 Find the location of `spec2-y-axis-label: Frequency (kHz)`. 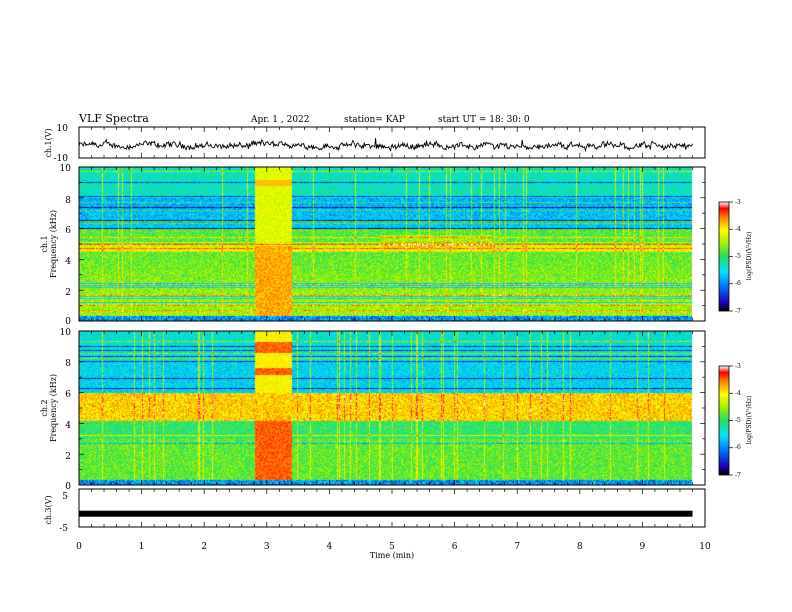

spec2-y-axis-label: Frequency (kHz) is located at coordinates (53, 408).